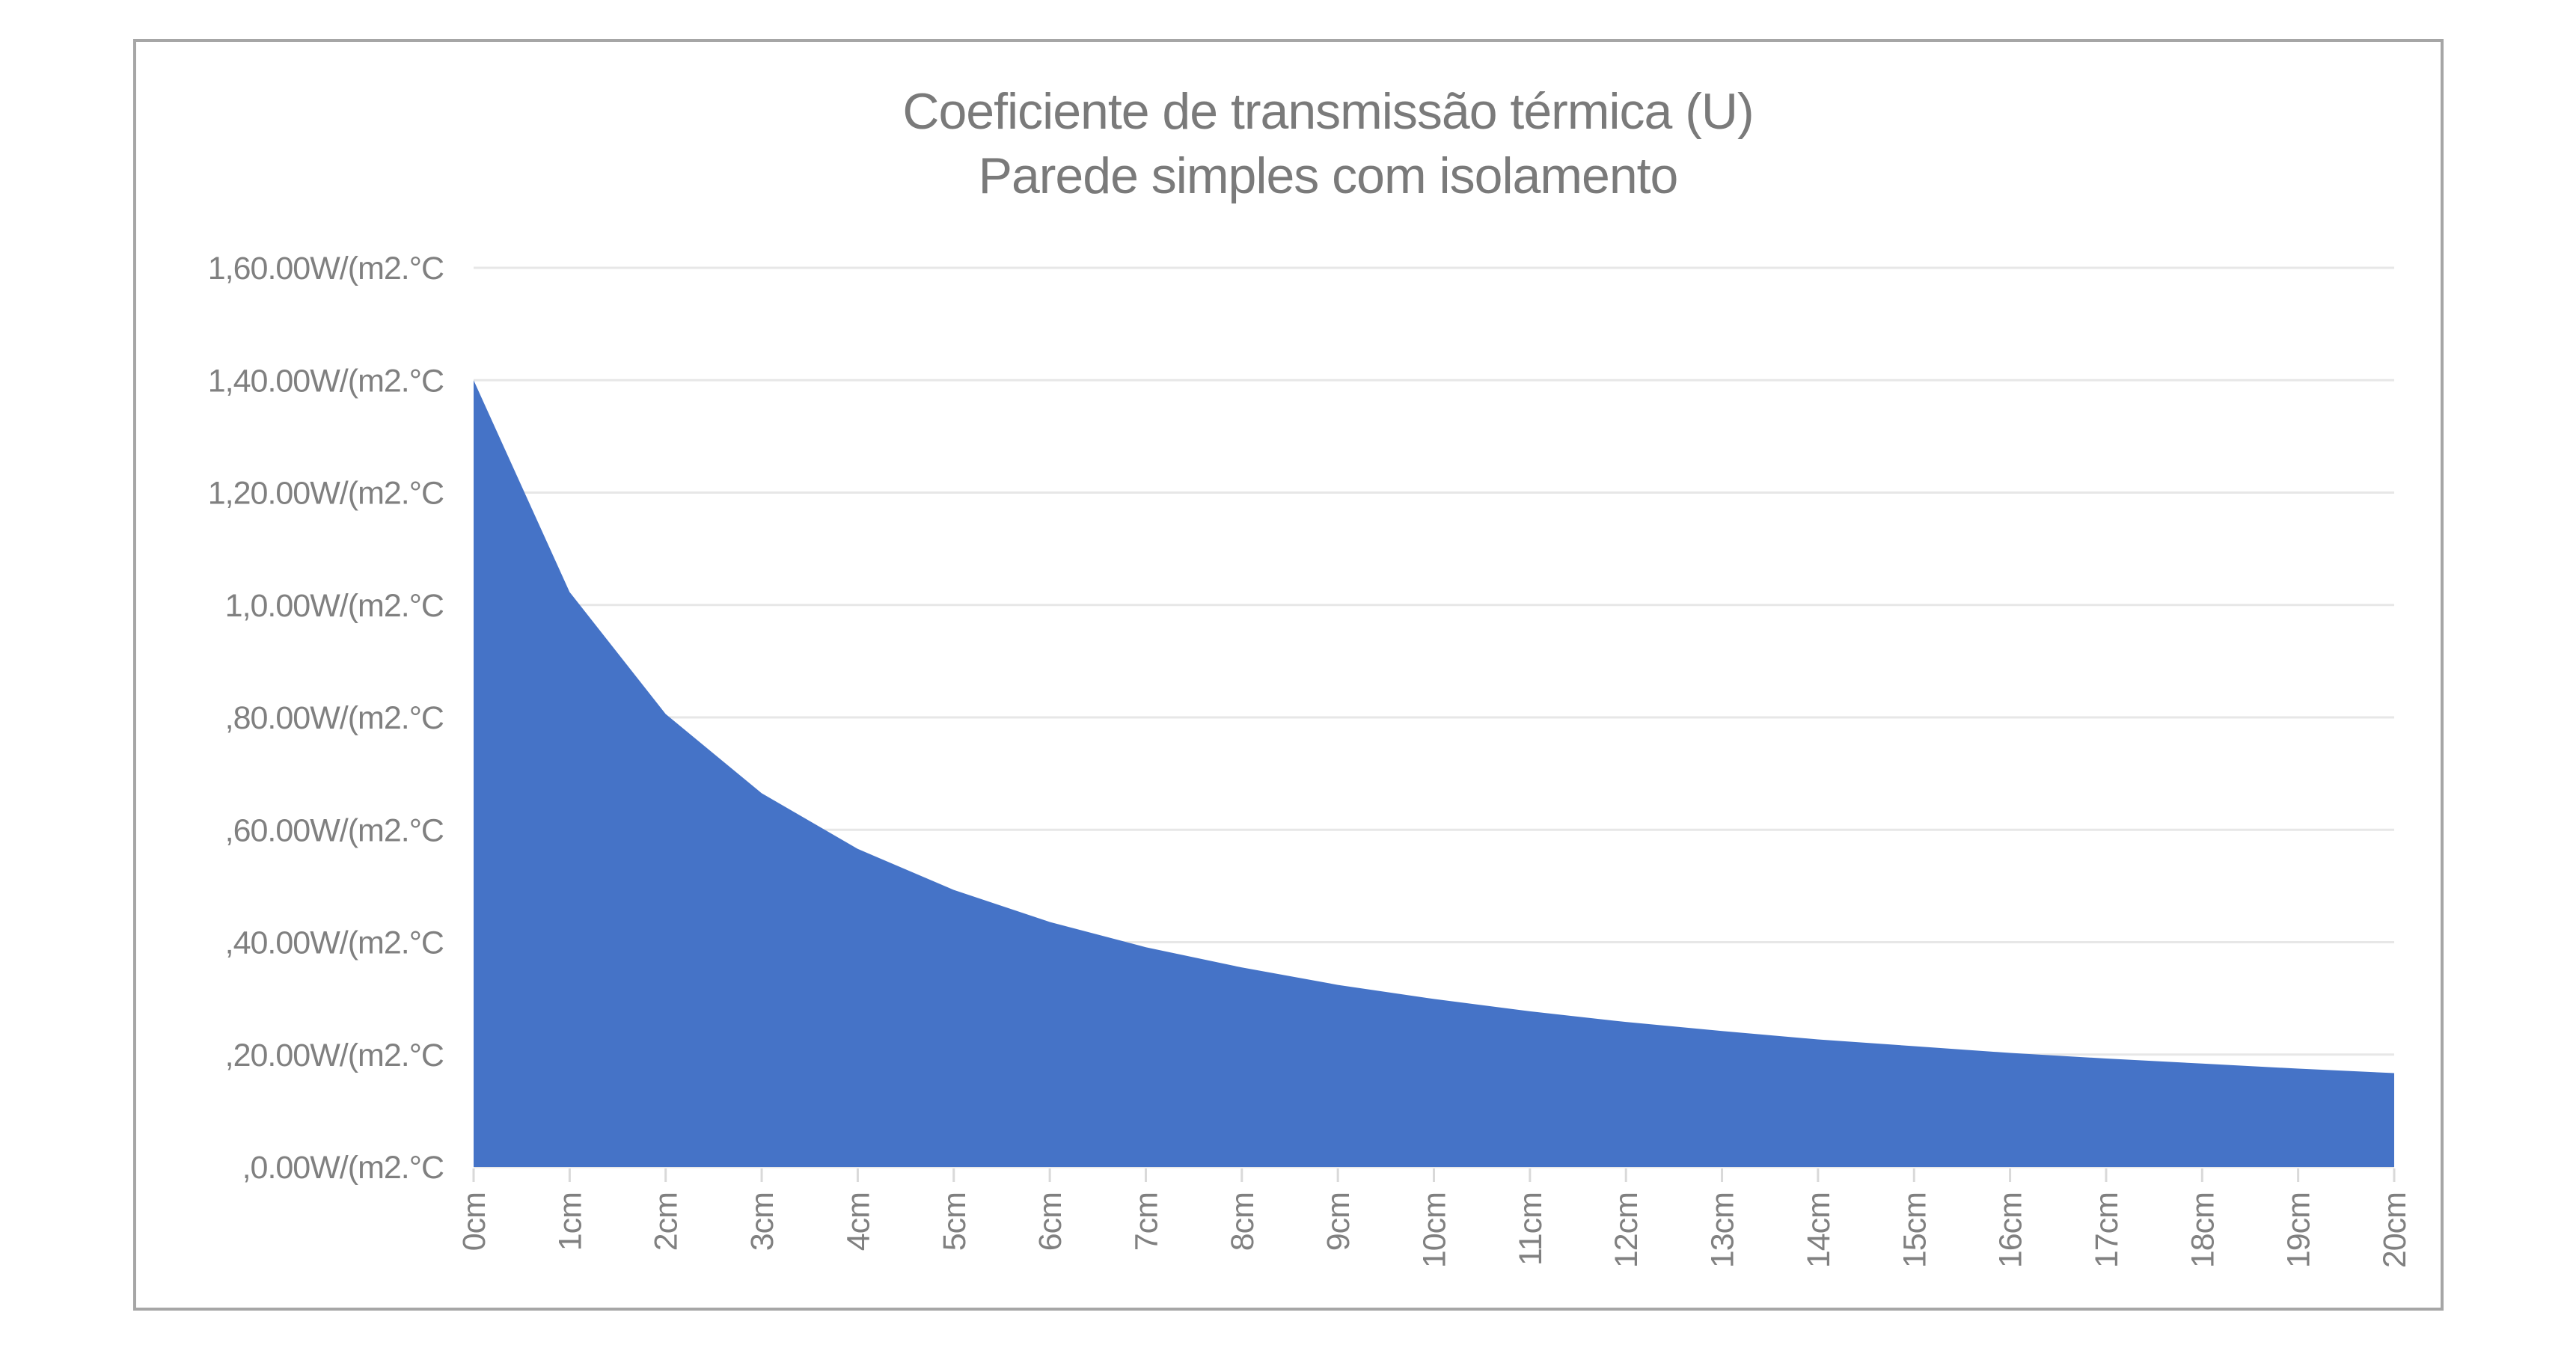 Image resolution: width=2576 pixels, height=1351 pixels. What do you see at coordinates (1243, 1221) in the screenshot?
I see `x-axis-label: 8cm` at bounding box center [1243, 1221].